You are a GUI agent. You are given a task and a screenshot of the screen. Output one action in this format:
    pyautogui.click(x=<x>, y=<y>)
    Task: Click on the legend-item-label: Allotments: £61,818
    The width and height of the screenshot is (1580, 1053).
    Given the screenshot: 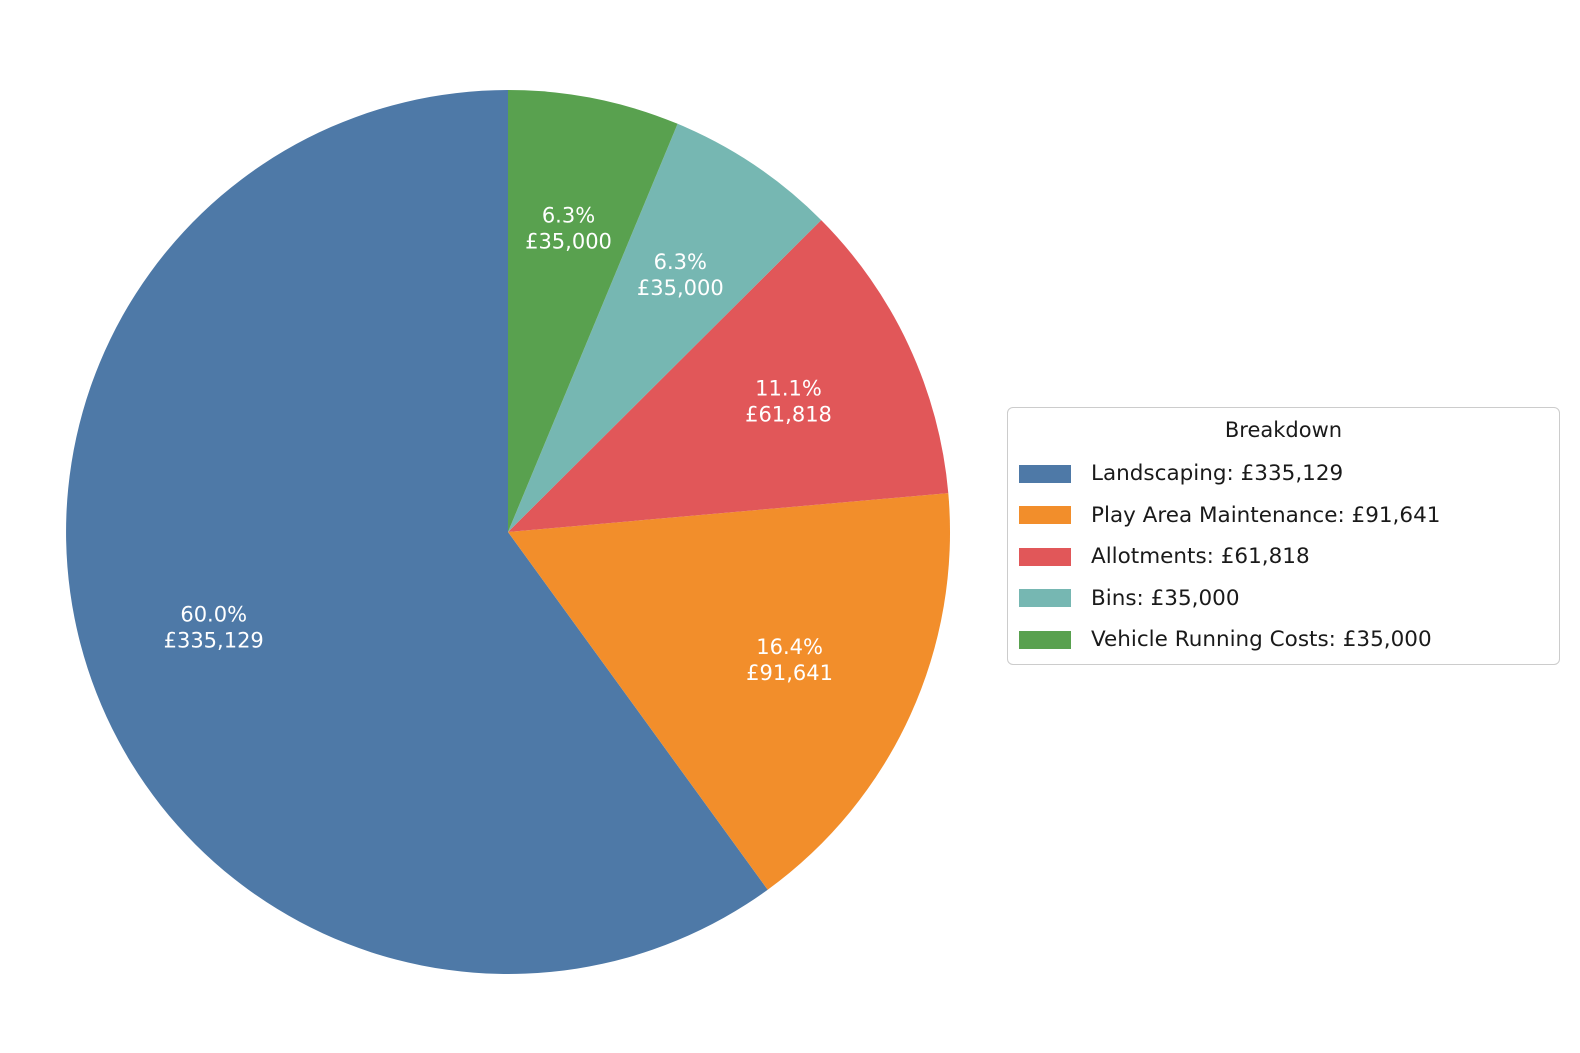 What is the action you would take?
    pyautogui.click(x=1200, y=557)
    